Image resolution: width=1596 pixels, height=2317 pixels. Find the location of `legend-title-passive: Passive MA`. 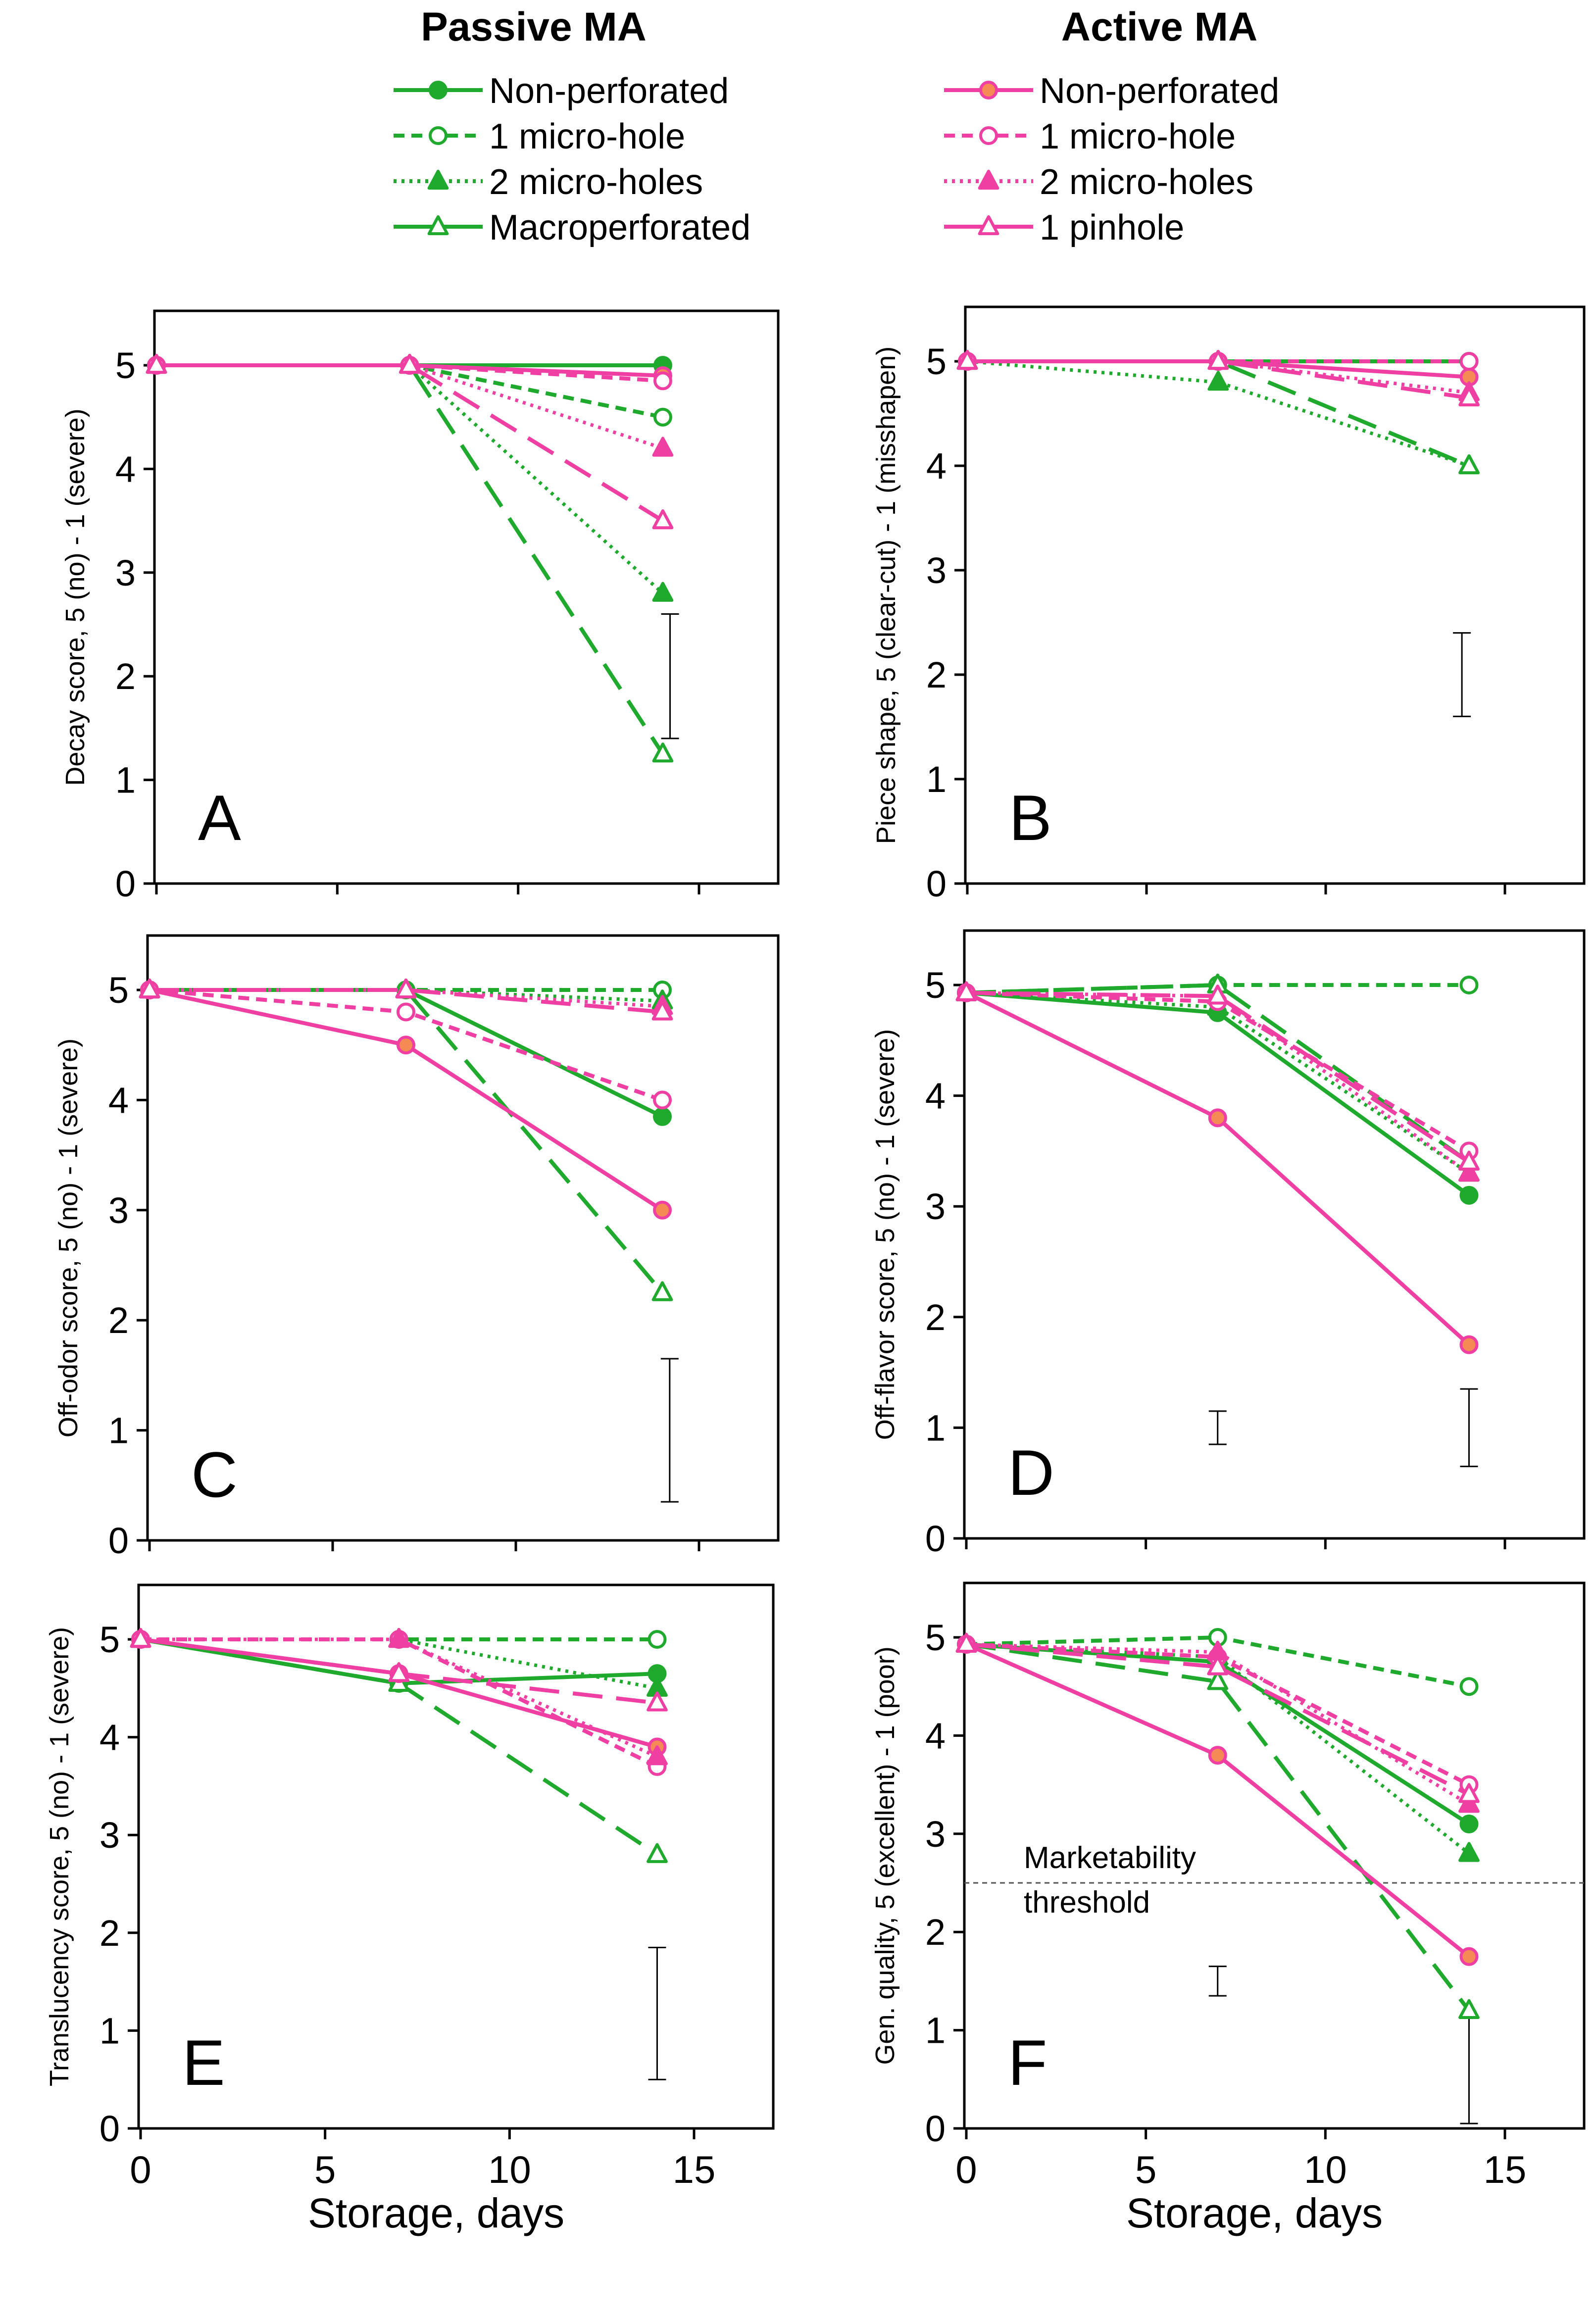

legend-title-passive: Passive MA is located at coordinates (534, 26).